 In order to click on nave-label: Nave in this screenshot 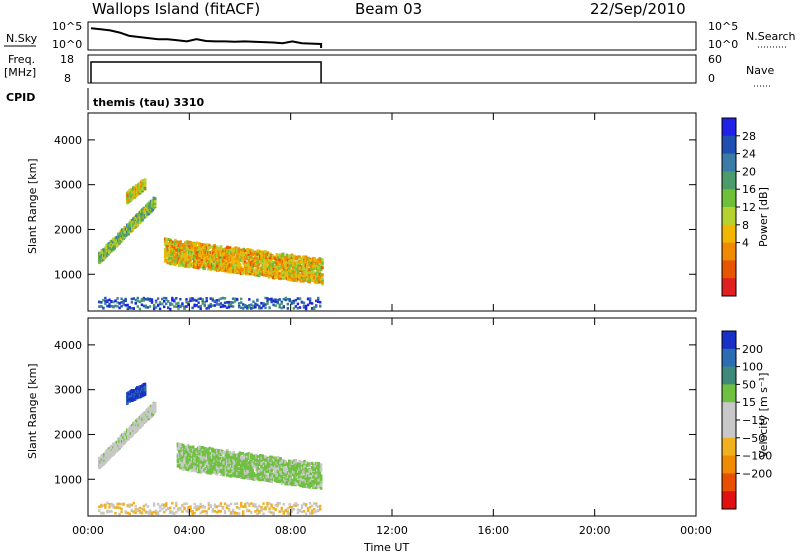, I will do `click(760, 70)`.